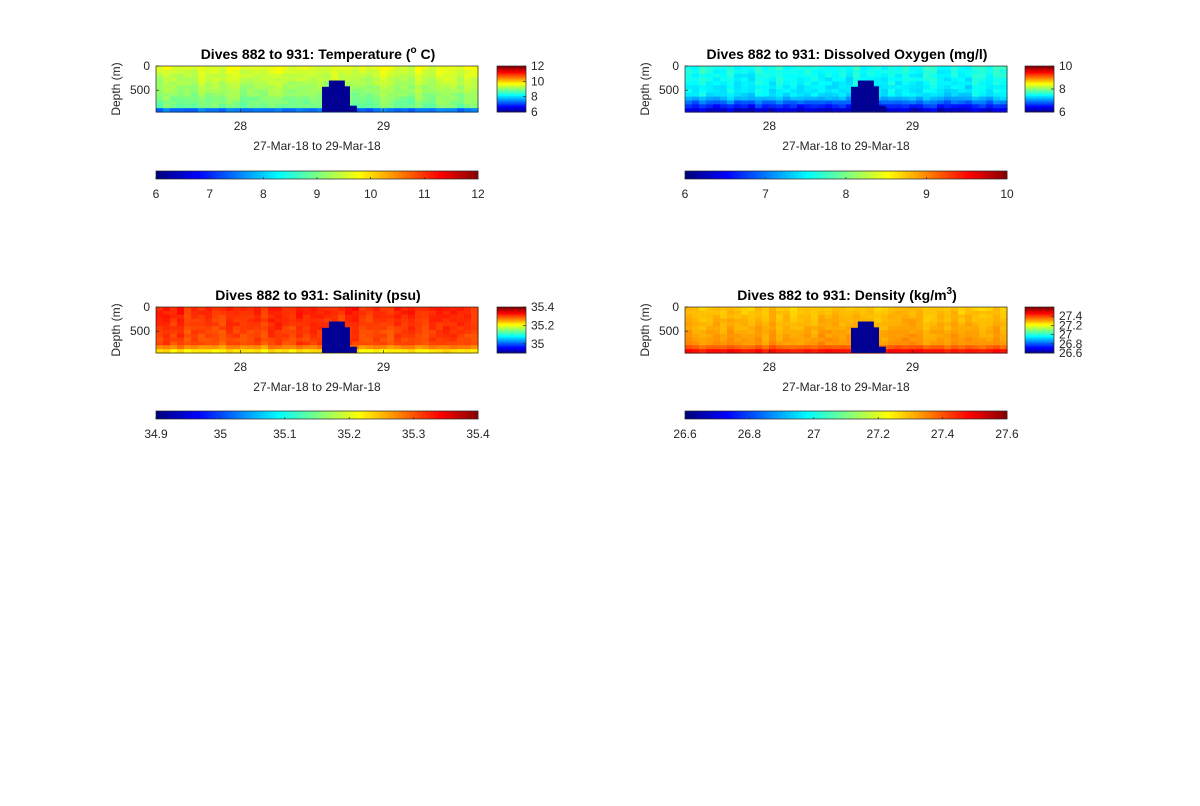 This screenshot has height=806, width=1200. What do you see at coordinates (669, 331) in the screenshot?
I see `y-tick-label: 500` at bounding box center [669, 331].